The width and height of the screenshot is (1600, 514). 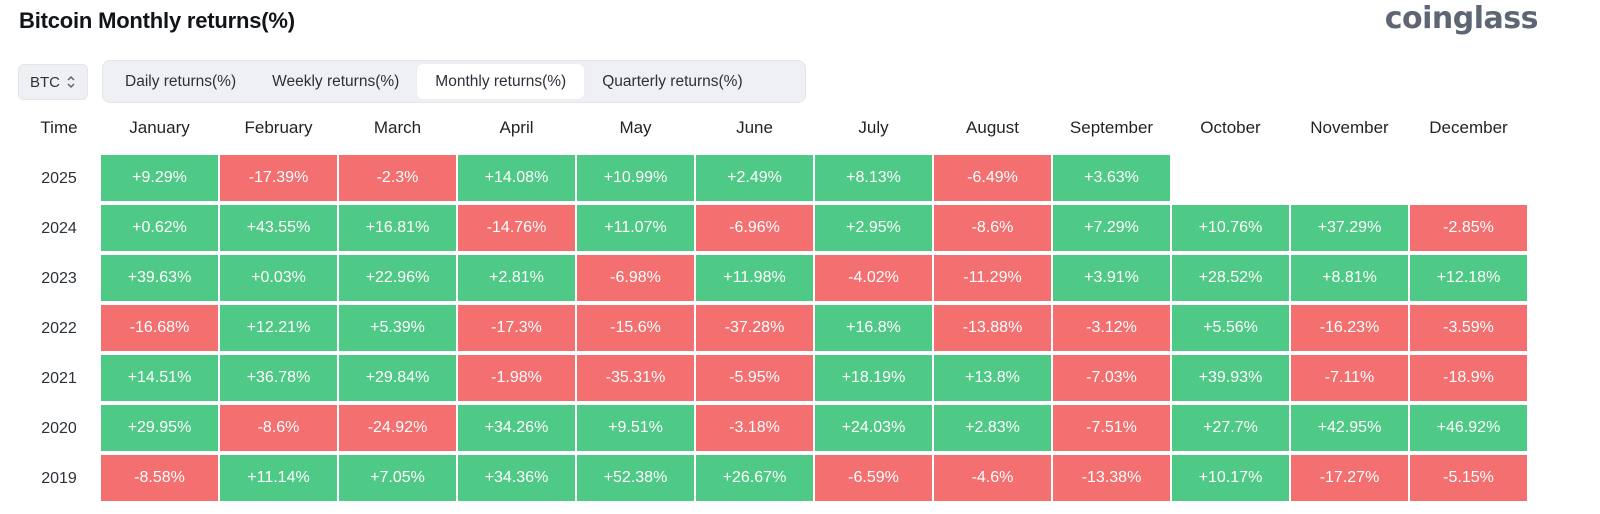 What do you see at coordinates (635, 428) in the screenshot?
I see `return-cell: +9.51%` at bounding box center [635, 428].